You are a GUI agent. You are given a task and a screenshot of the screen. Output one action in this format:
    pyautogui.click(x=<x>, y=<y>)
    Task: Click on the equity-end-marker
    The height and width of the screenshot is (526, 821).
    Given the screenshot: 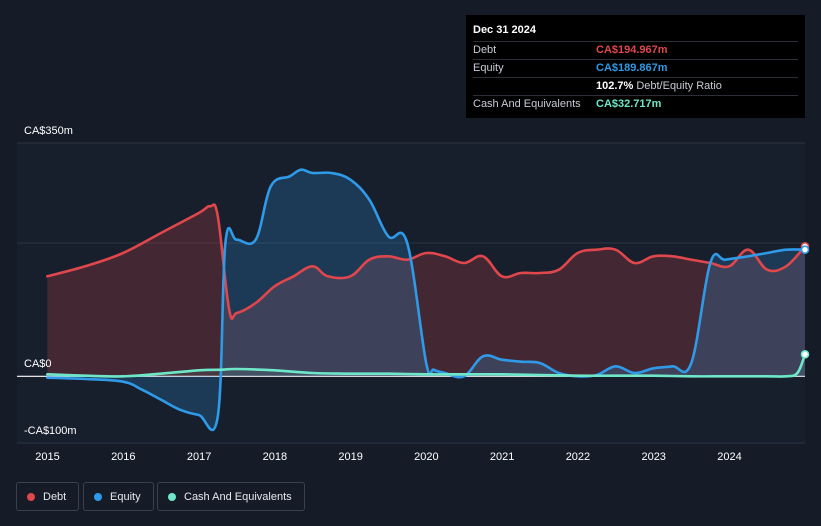 What is the action you would take?
    pyautogui.click(x=805, y=249)
    